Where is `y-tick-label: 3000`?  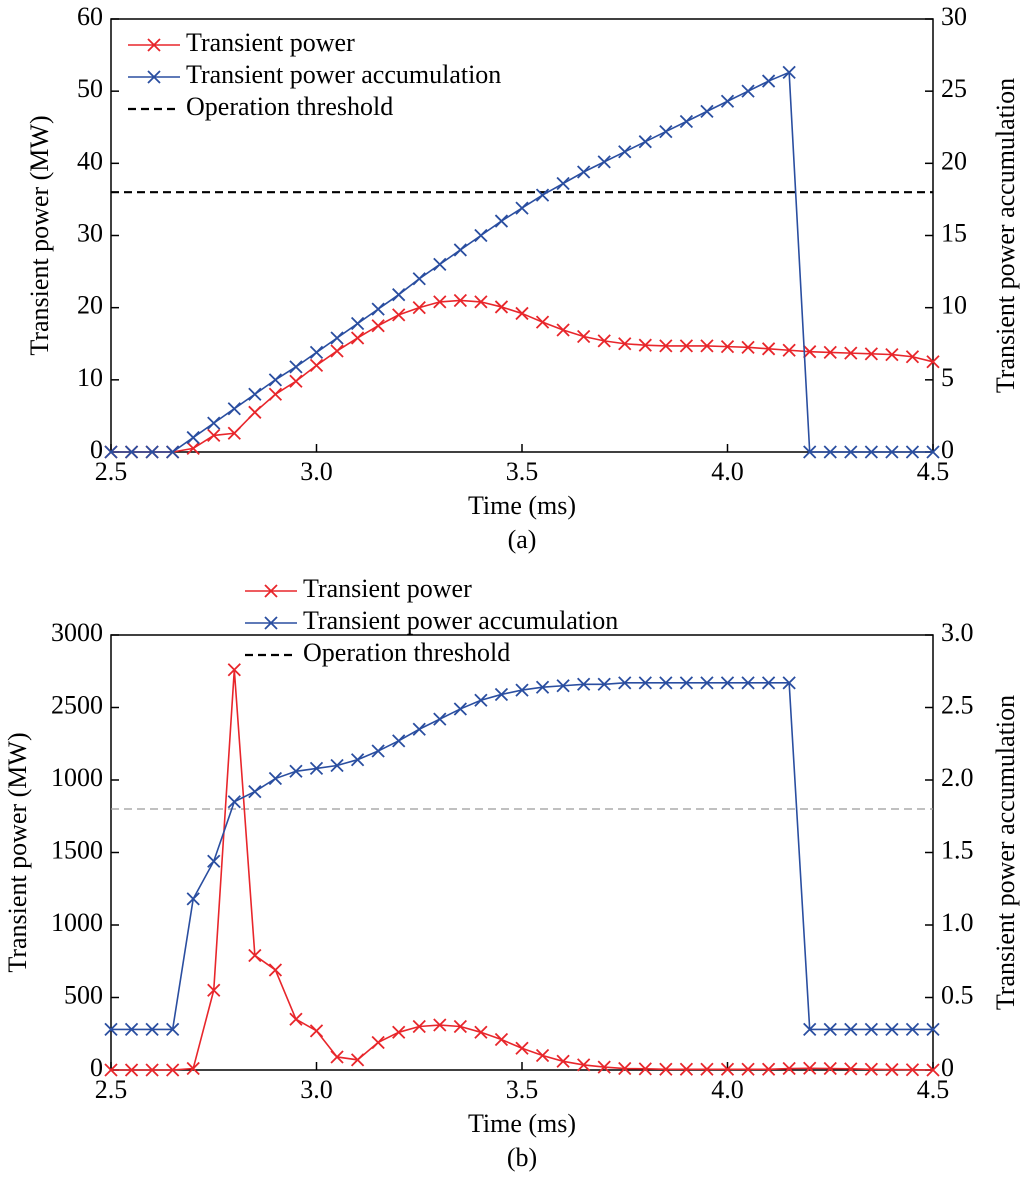 y-tick-label: 3000 is located at coordinates (77, 632).